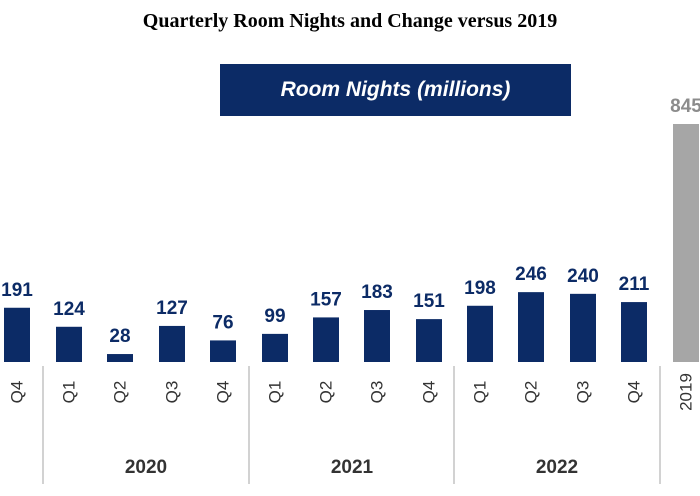 The image size is (700, 496). What do you see at coordinates (583, 392) in the screenshot?
I see `tick-label-11: Q3` at bounding box center [583, 392].